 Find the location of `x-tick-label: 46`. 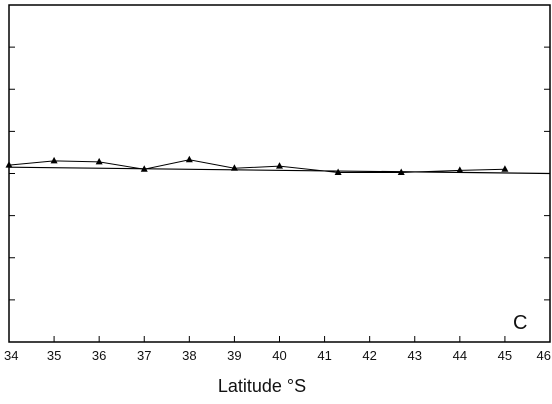

x-tick-label: 46 is located at coordinates (544, 355).